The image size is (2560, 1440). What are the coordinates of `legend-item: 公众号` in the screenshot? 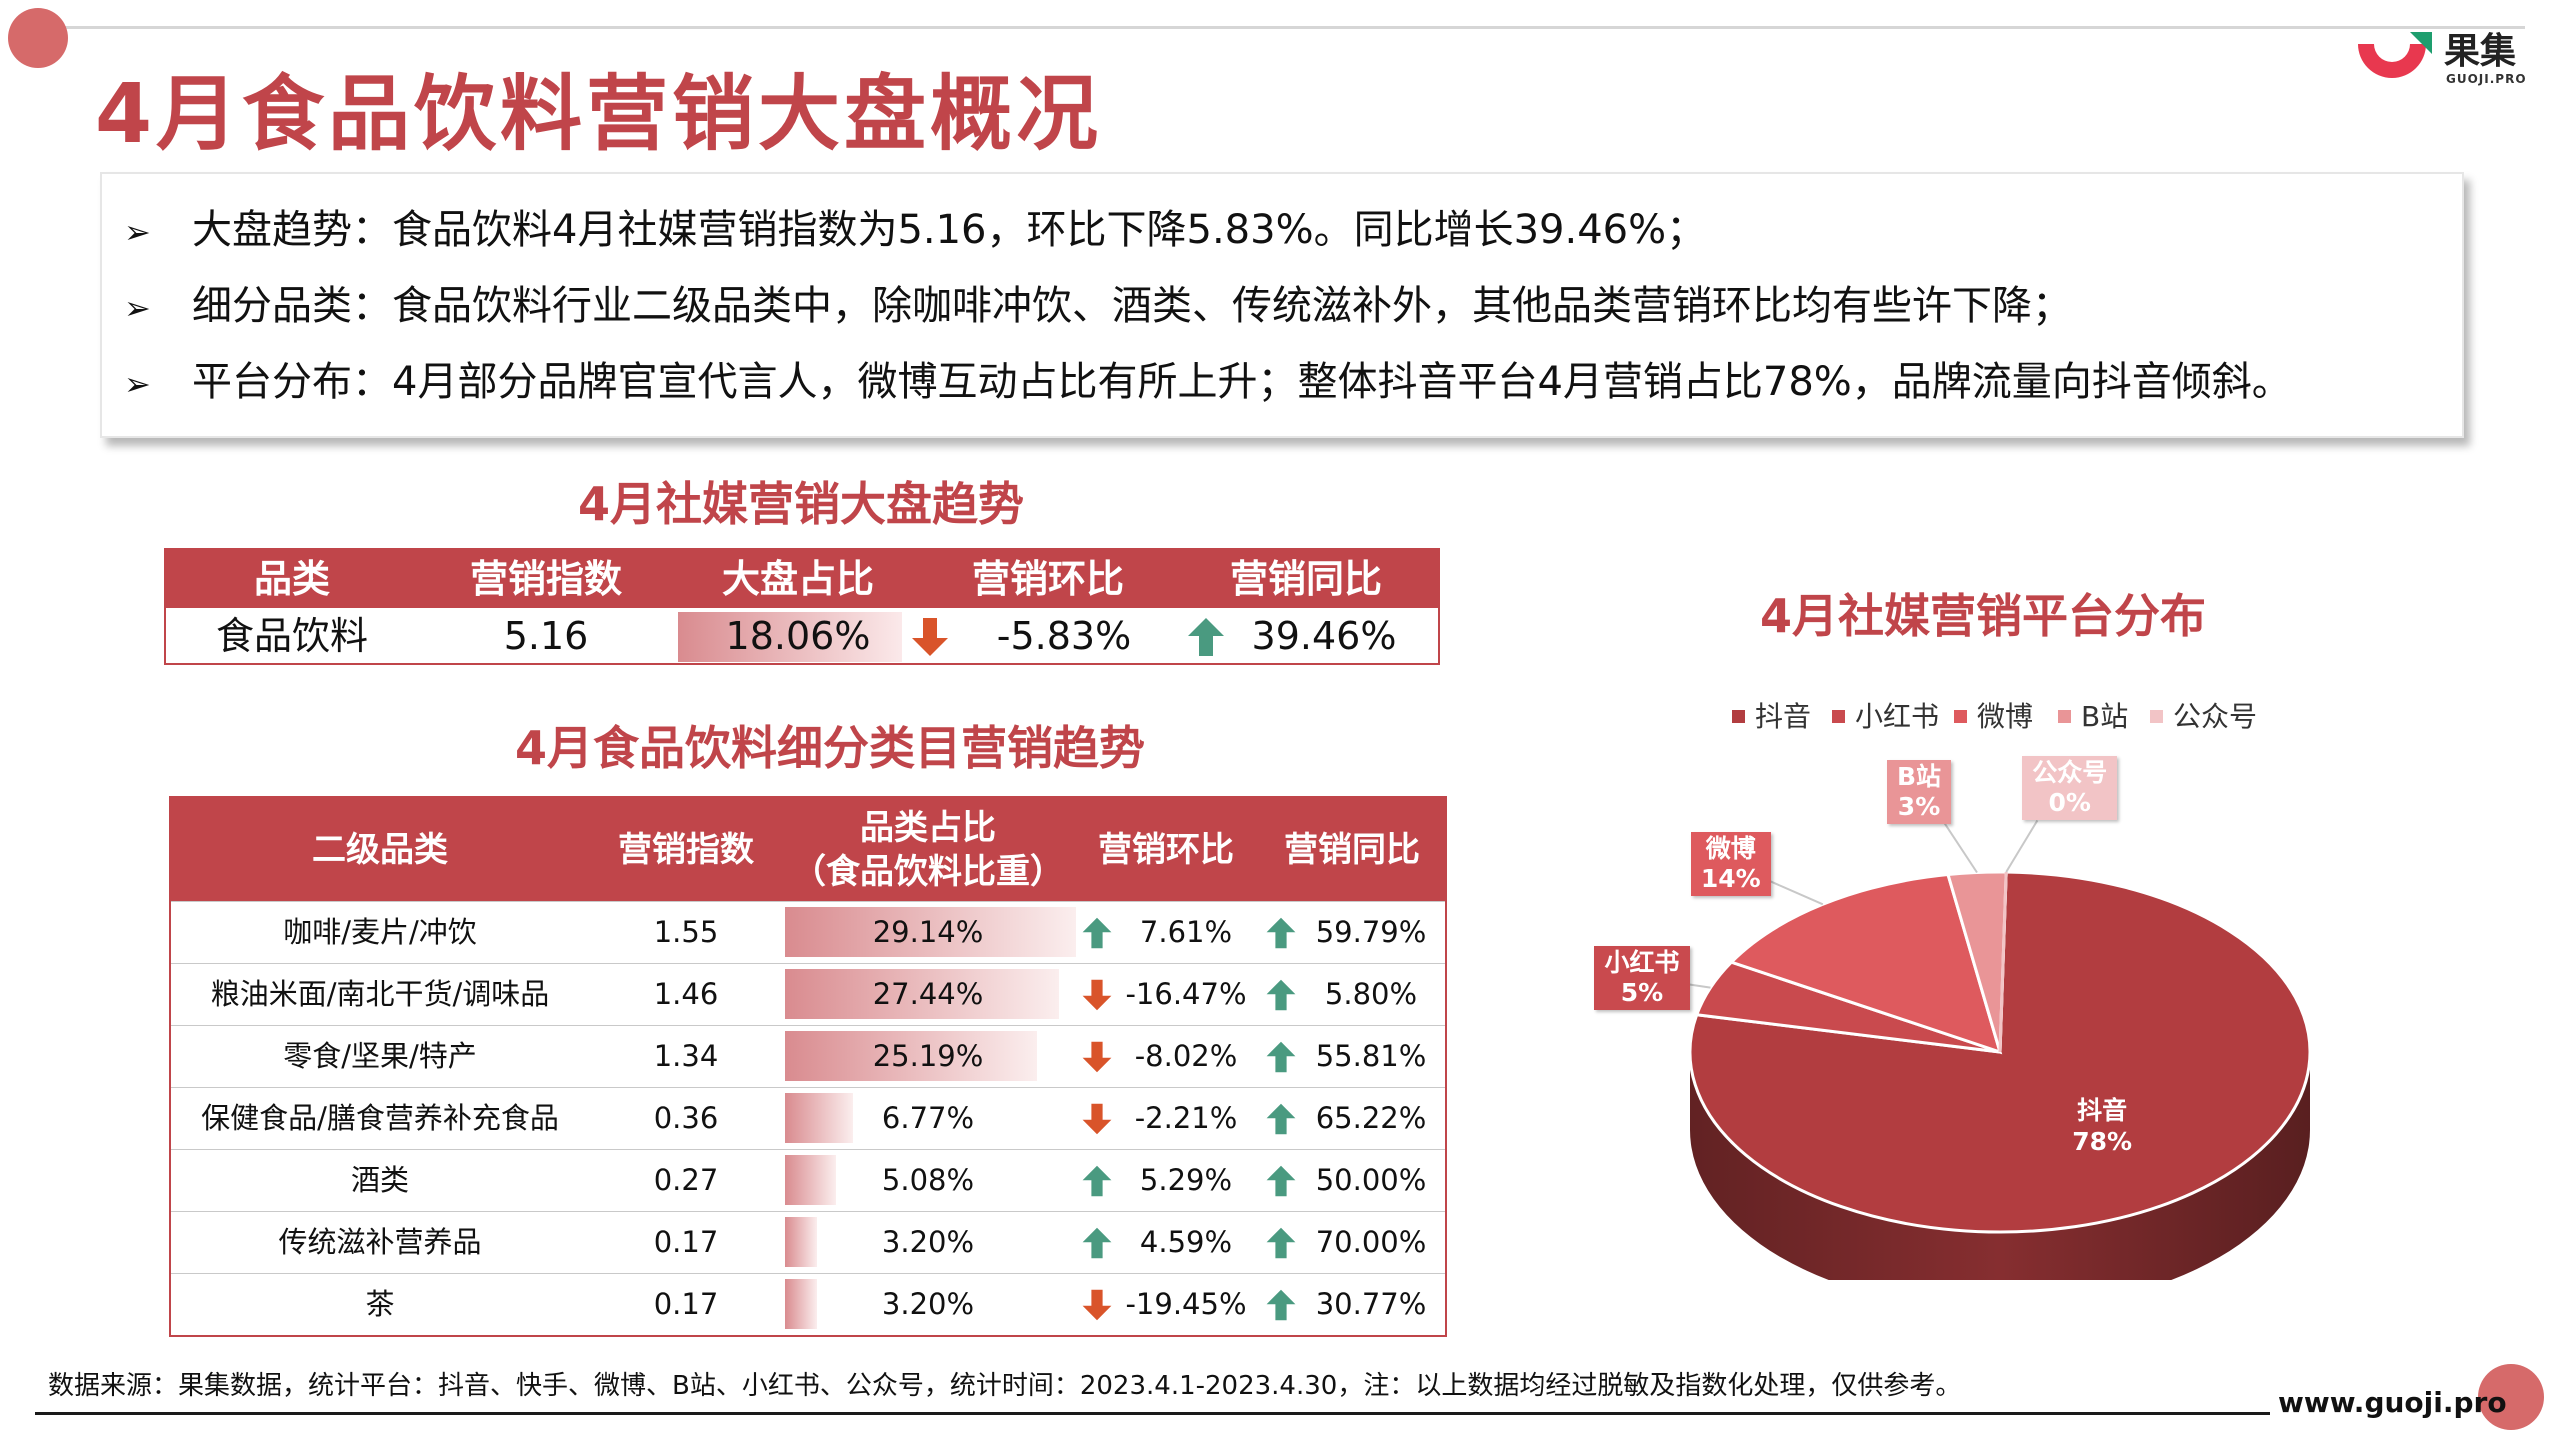 It's located at (2203, 717).